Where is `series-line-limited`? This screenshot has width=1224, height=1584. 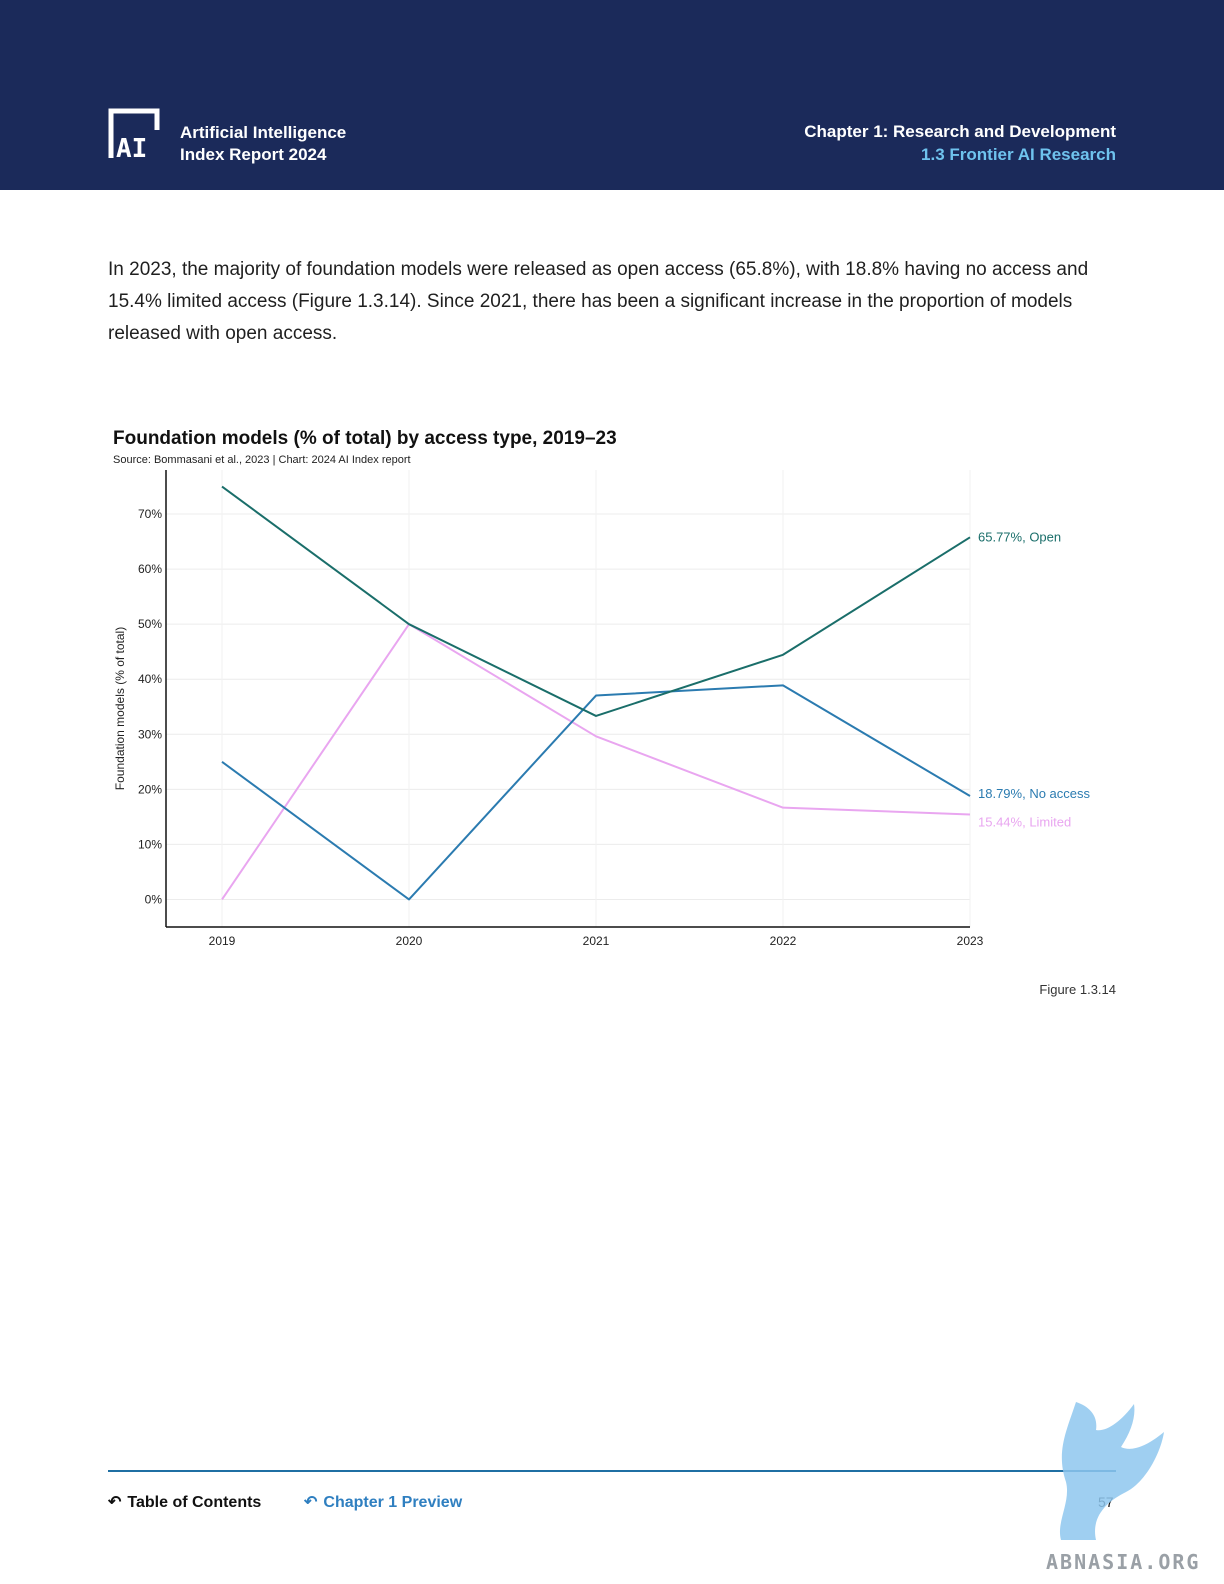
series-line-limited is located at coordinates (596, 762).